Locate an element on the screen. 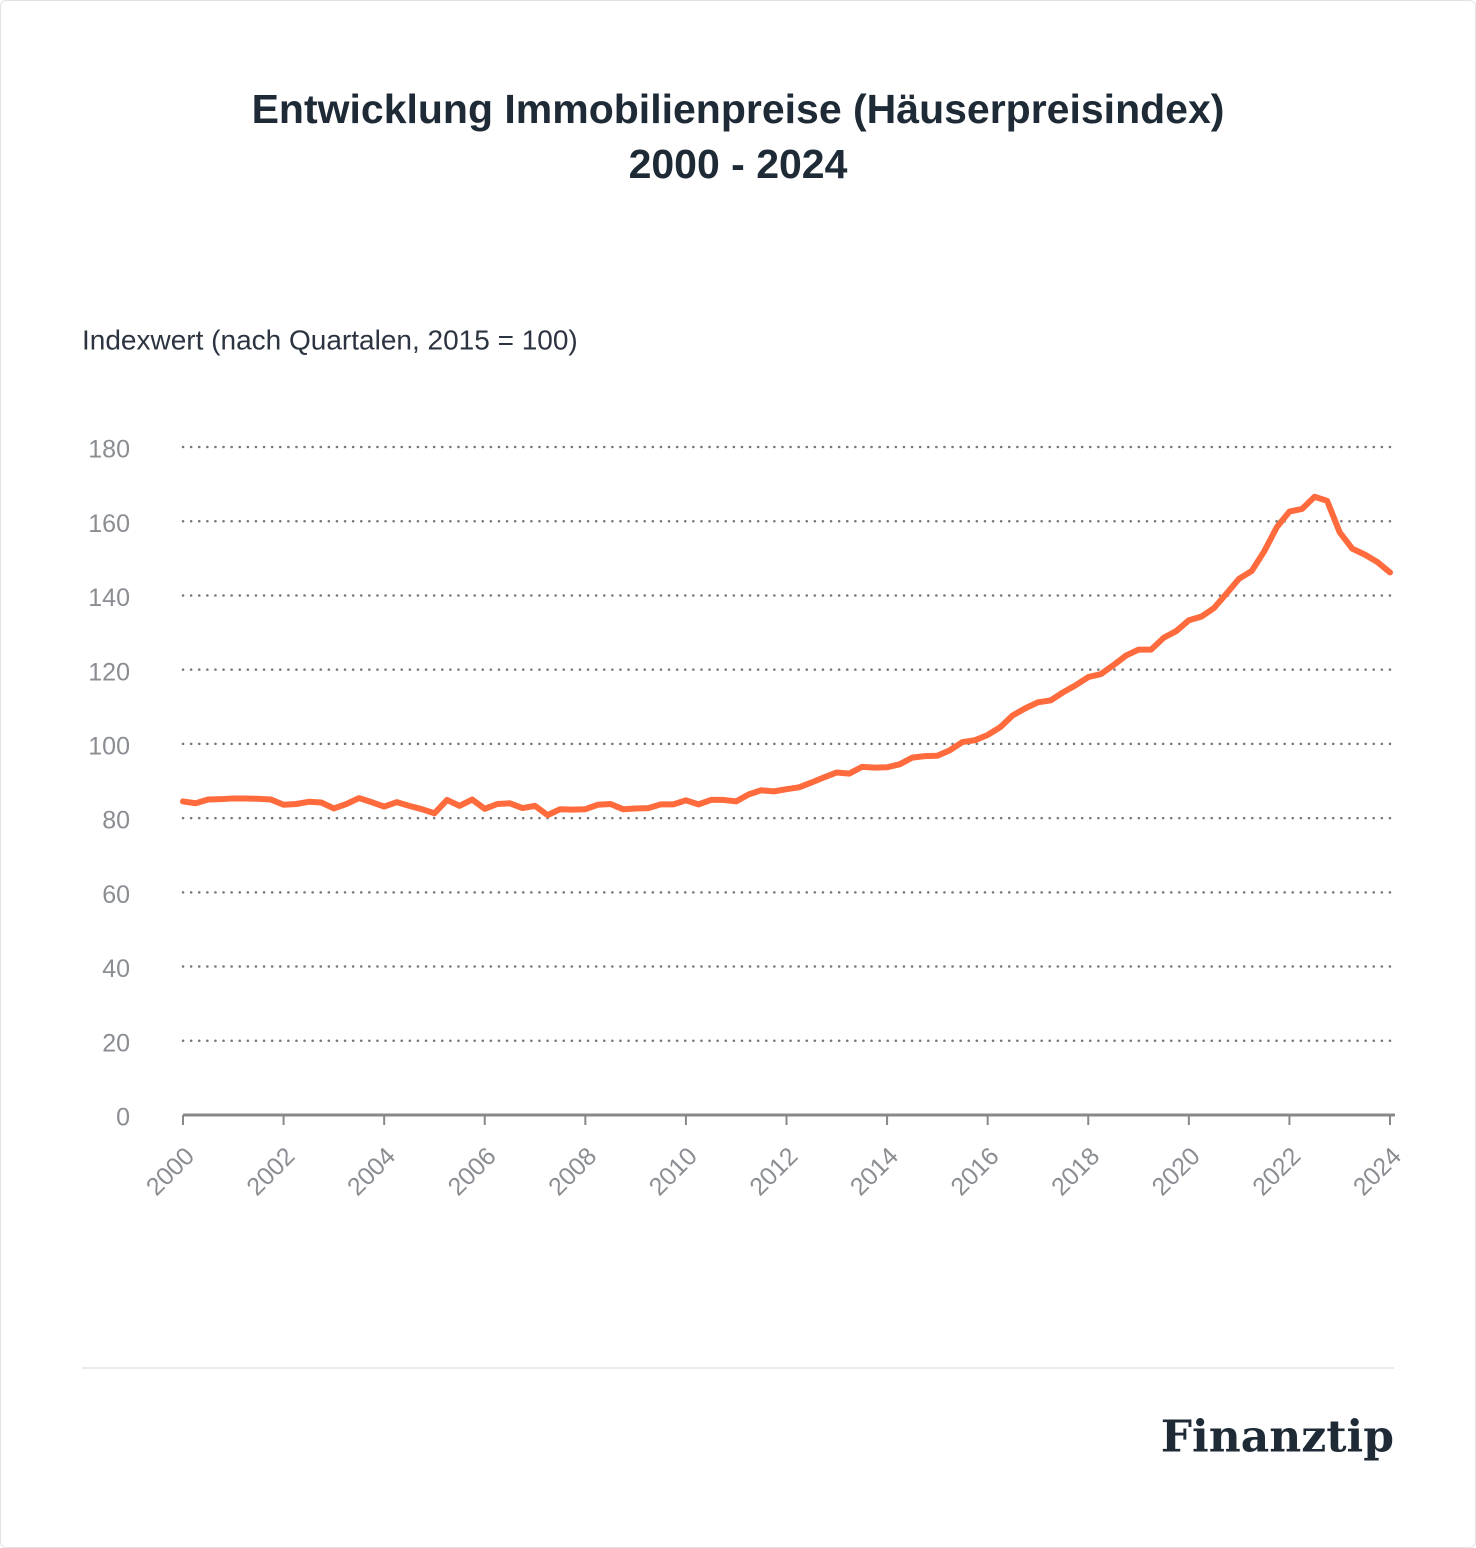 The image size is (1476, 1548). y-tick-label: 60 is located at coordinates (116, 895).